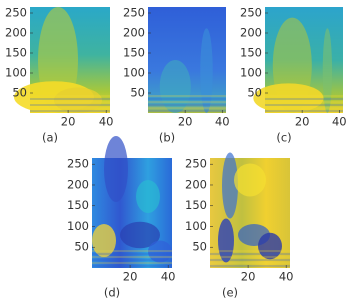  I want to click on panel-caption: (d), so click(112, 293).